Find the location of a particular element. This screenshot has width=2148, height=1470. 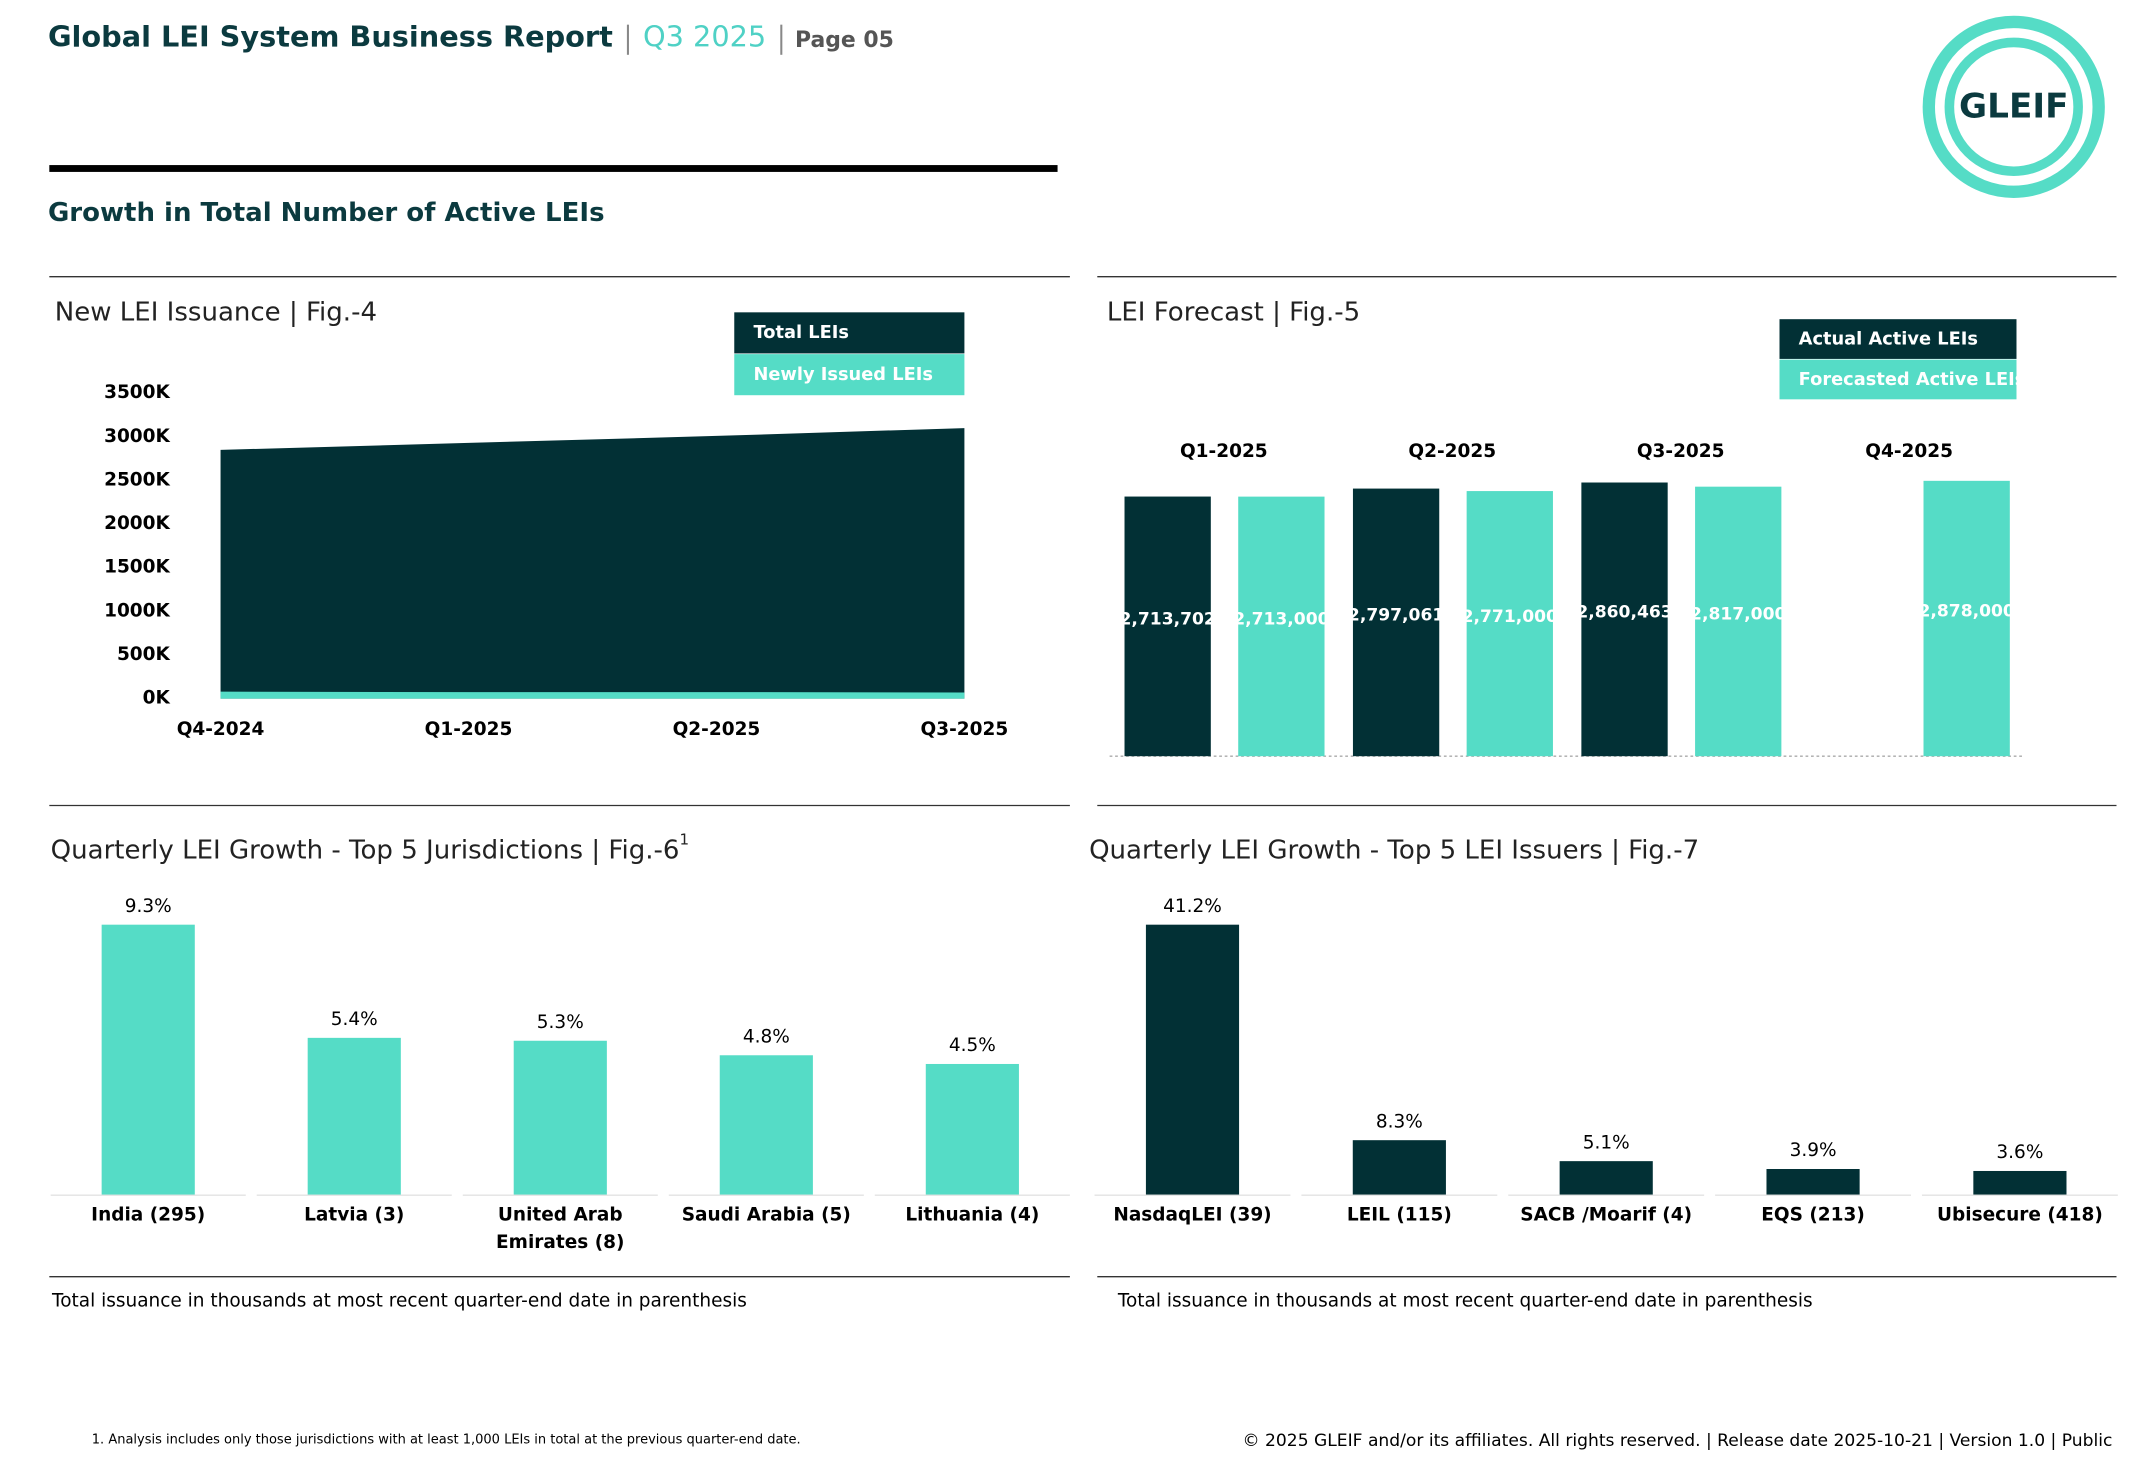

y-tick-label: 1000K is located at coordinates (137, 610).